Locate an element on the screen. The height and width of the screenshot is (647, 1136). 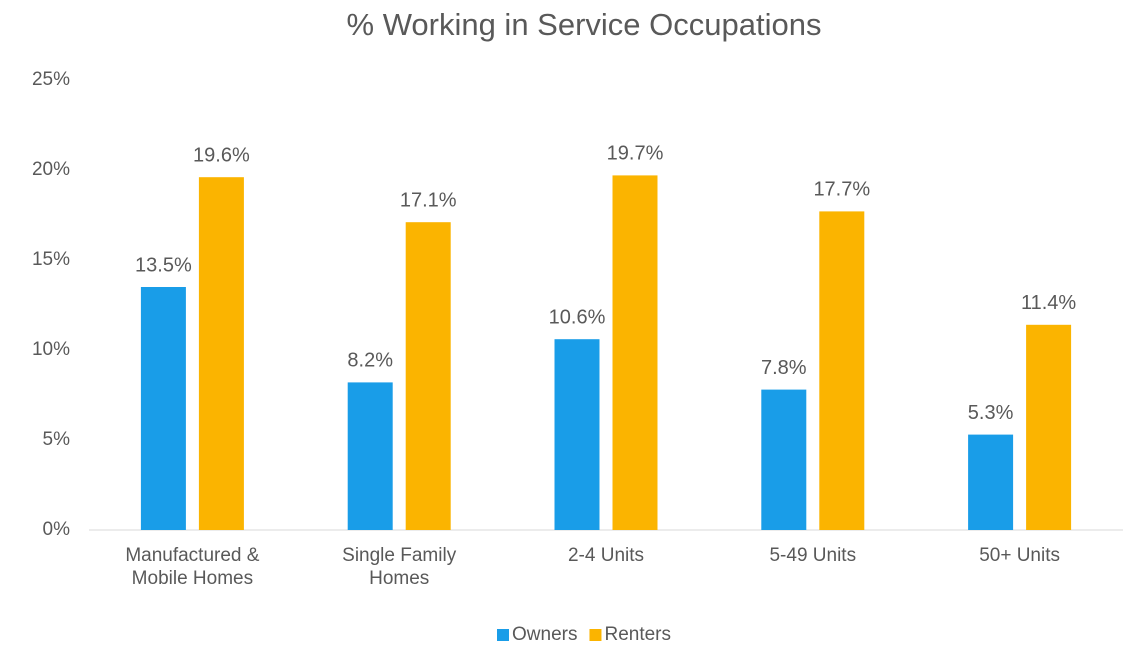
data-label: 19.7% is located at coordinates (635, 154).